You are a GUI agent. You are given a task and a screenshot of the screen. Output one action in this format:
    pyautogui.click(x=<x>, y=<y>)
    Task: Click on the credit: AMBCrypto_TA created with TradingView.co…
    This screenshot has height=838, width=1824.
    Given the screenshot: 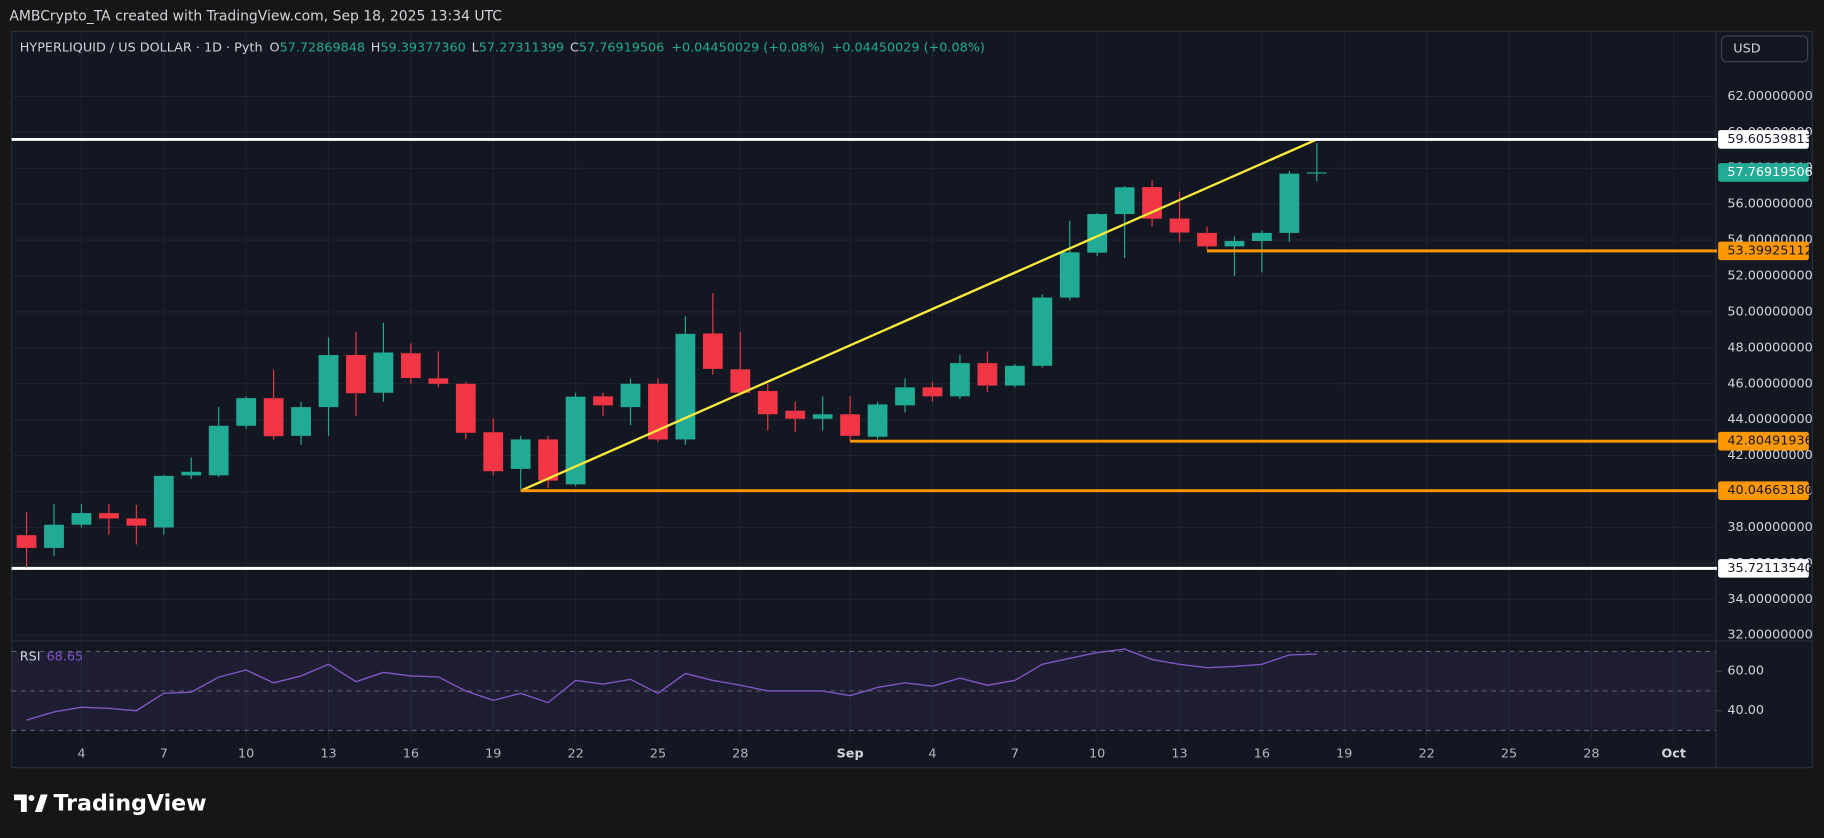 What is the action you would take?
    pyautogui.click(x=255, y=16)
    